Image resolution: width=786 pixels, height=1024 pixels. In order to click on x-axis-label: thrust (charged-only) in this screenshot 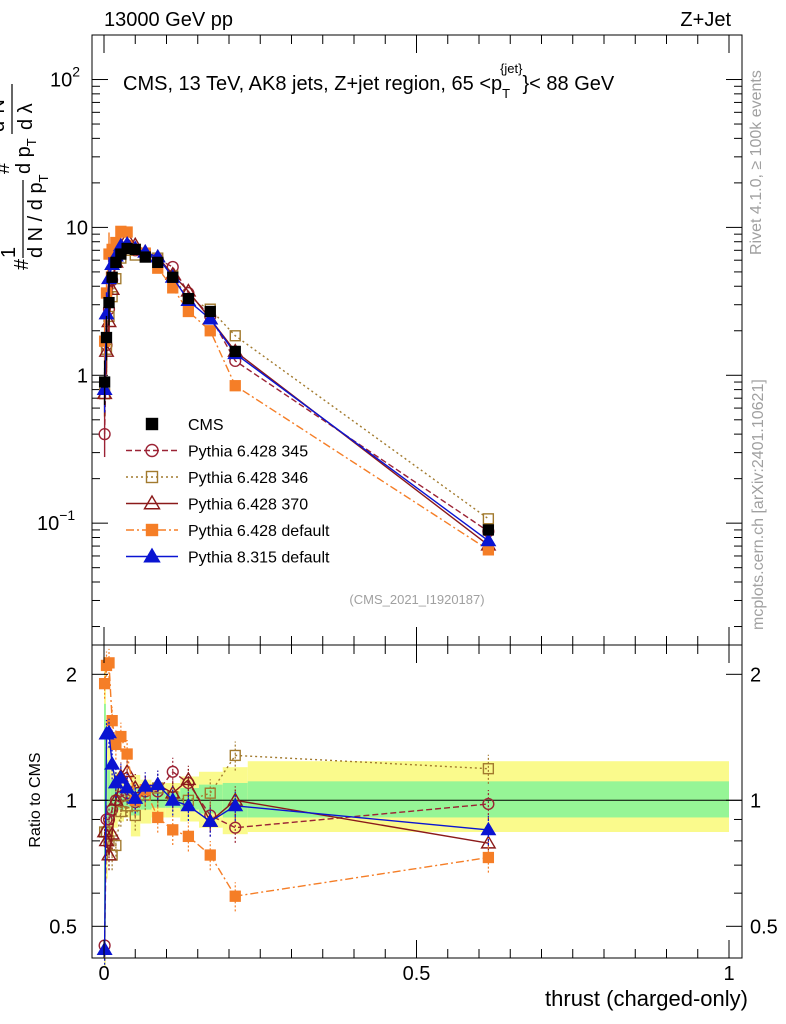, I will do `click(646, 998)`.